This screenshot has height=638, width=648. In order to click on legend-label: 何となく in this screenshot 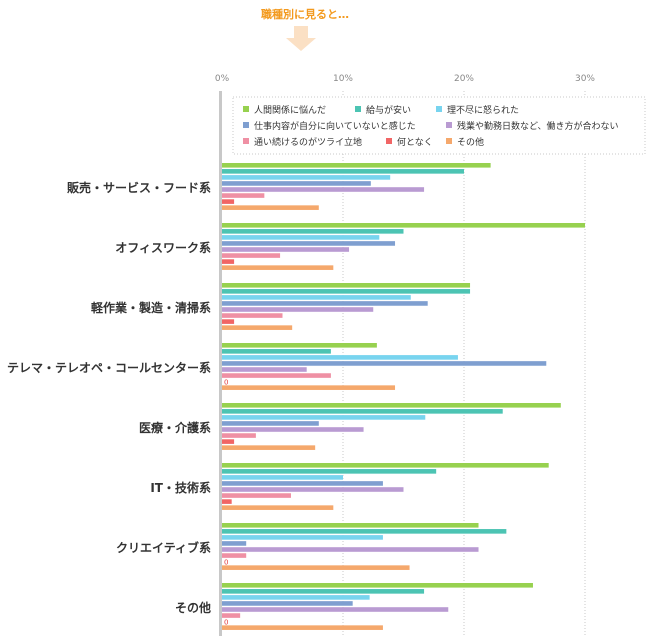, I will do `click(415, 142)`.